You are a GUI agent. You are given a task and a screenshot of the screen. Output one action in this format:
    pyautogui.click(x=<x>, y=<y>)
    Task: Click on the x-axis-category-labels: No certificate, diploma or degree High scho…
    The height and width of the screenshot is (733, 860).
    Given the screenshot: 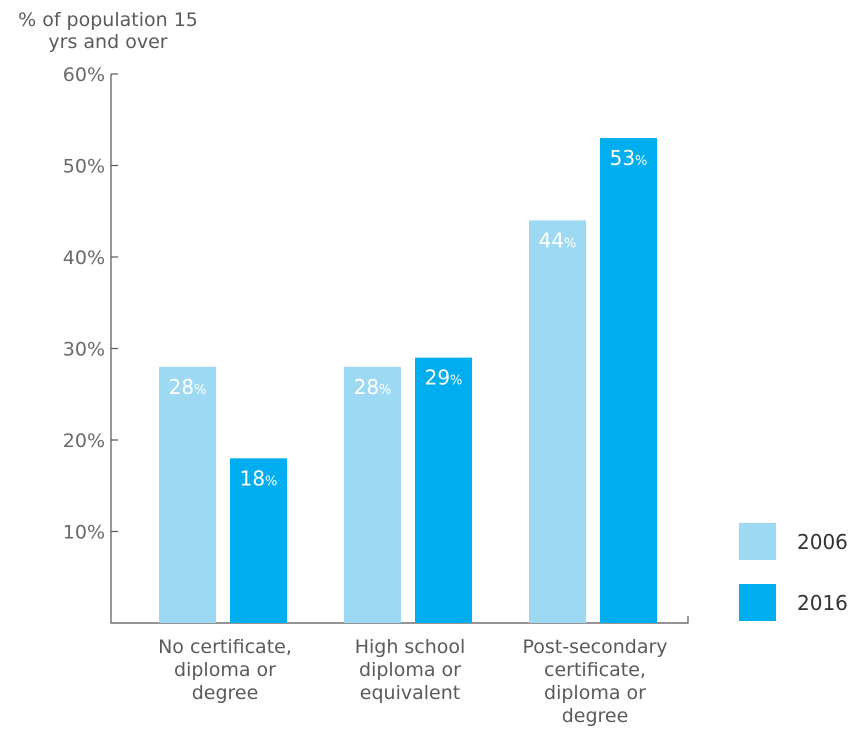 What is the action you would take?
    pyautogui.click(x=412, y=681)
    